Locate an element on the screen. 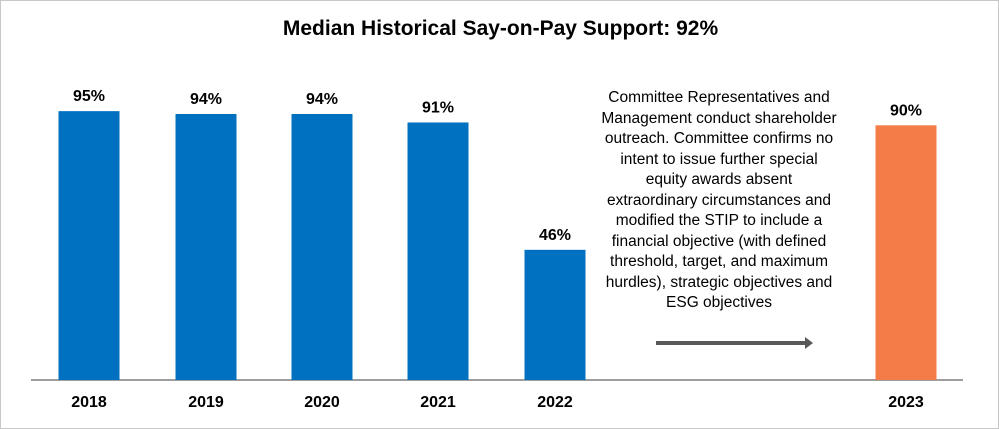  bar-2023 is located at coordinates (906, 252).